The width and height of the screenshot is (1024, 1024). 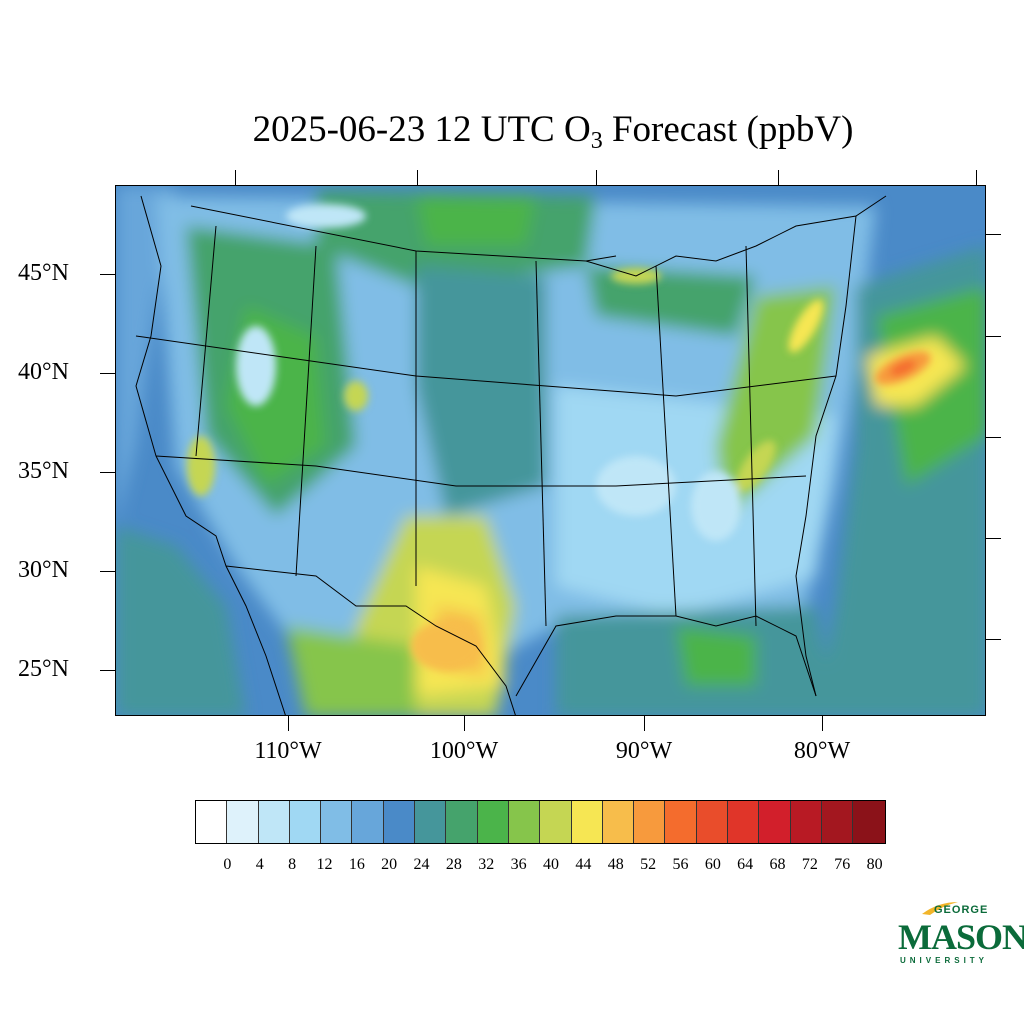 What do you see at coordinates (43, 471) in the screenshot?
I see `lat-label-35: 35°N` at bounding box center [43, 471].